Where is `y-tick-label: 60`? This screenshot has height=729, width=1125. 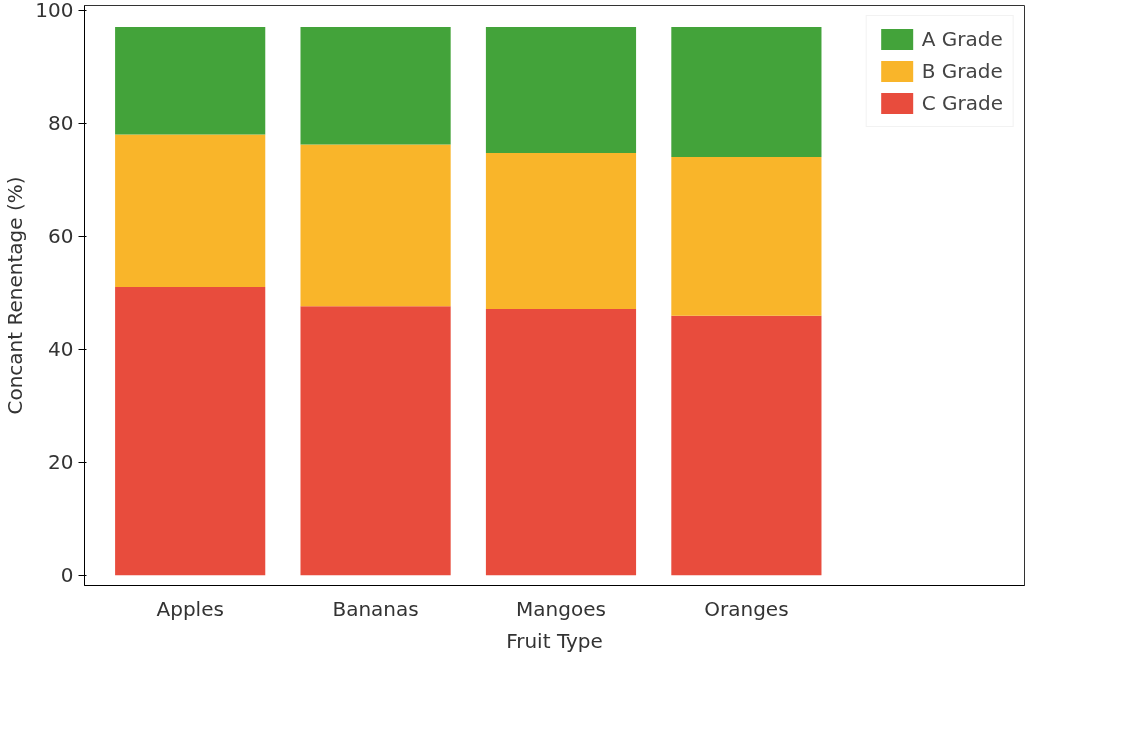
y-tick-label: 60 is located at coordinates (61, 236).